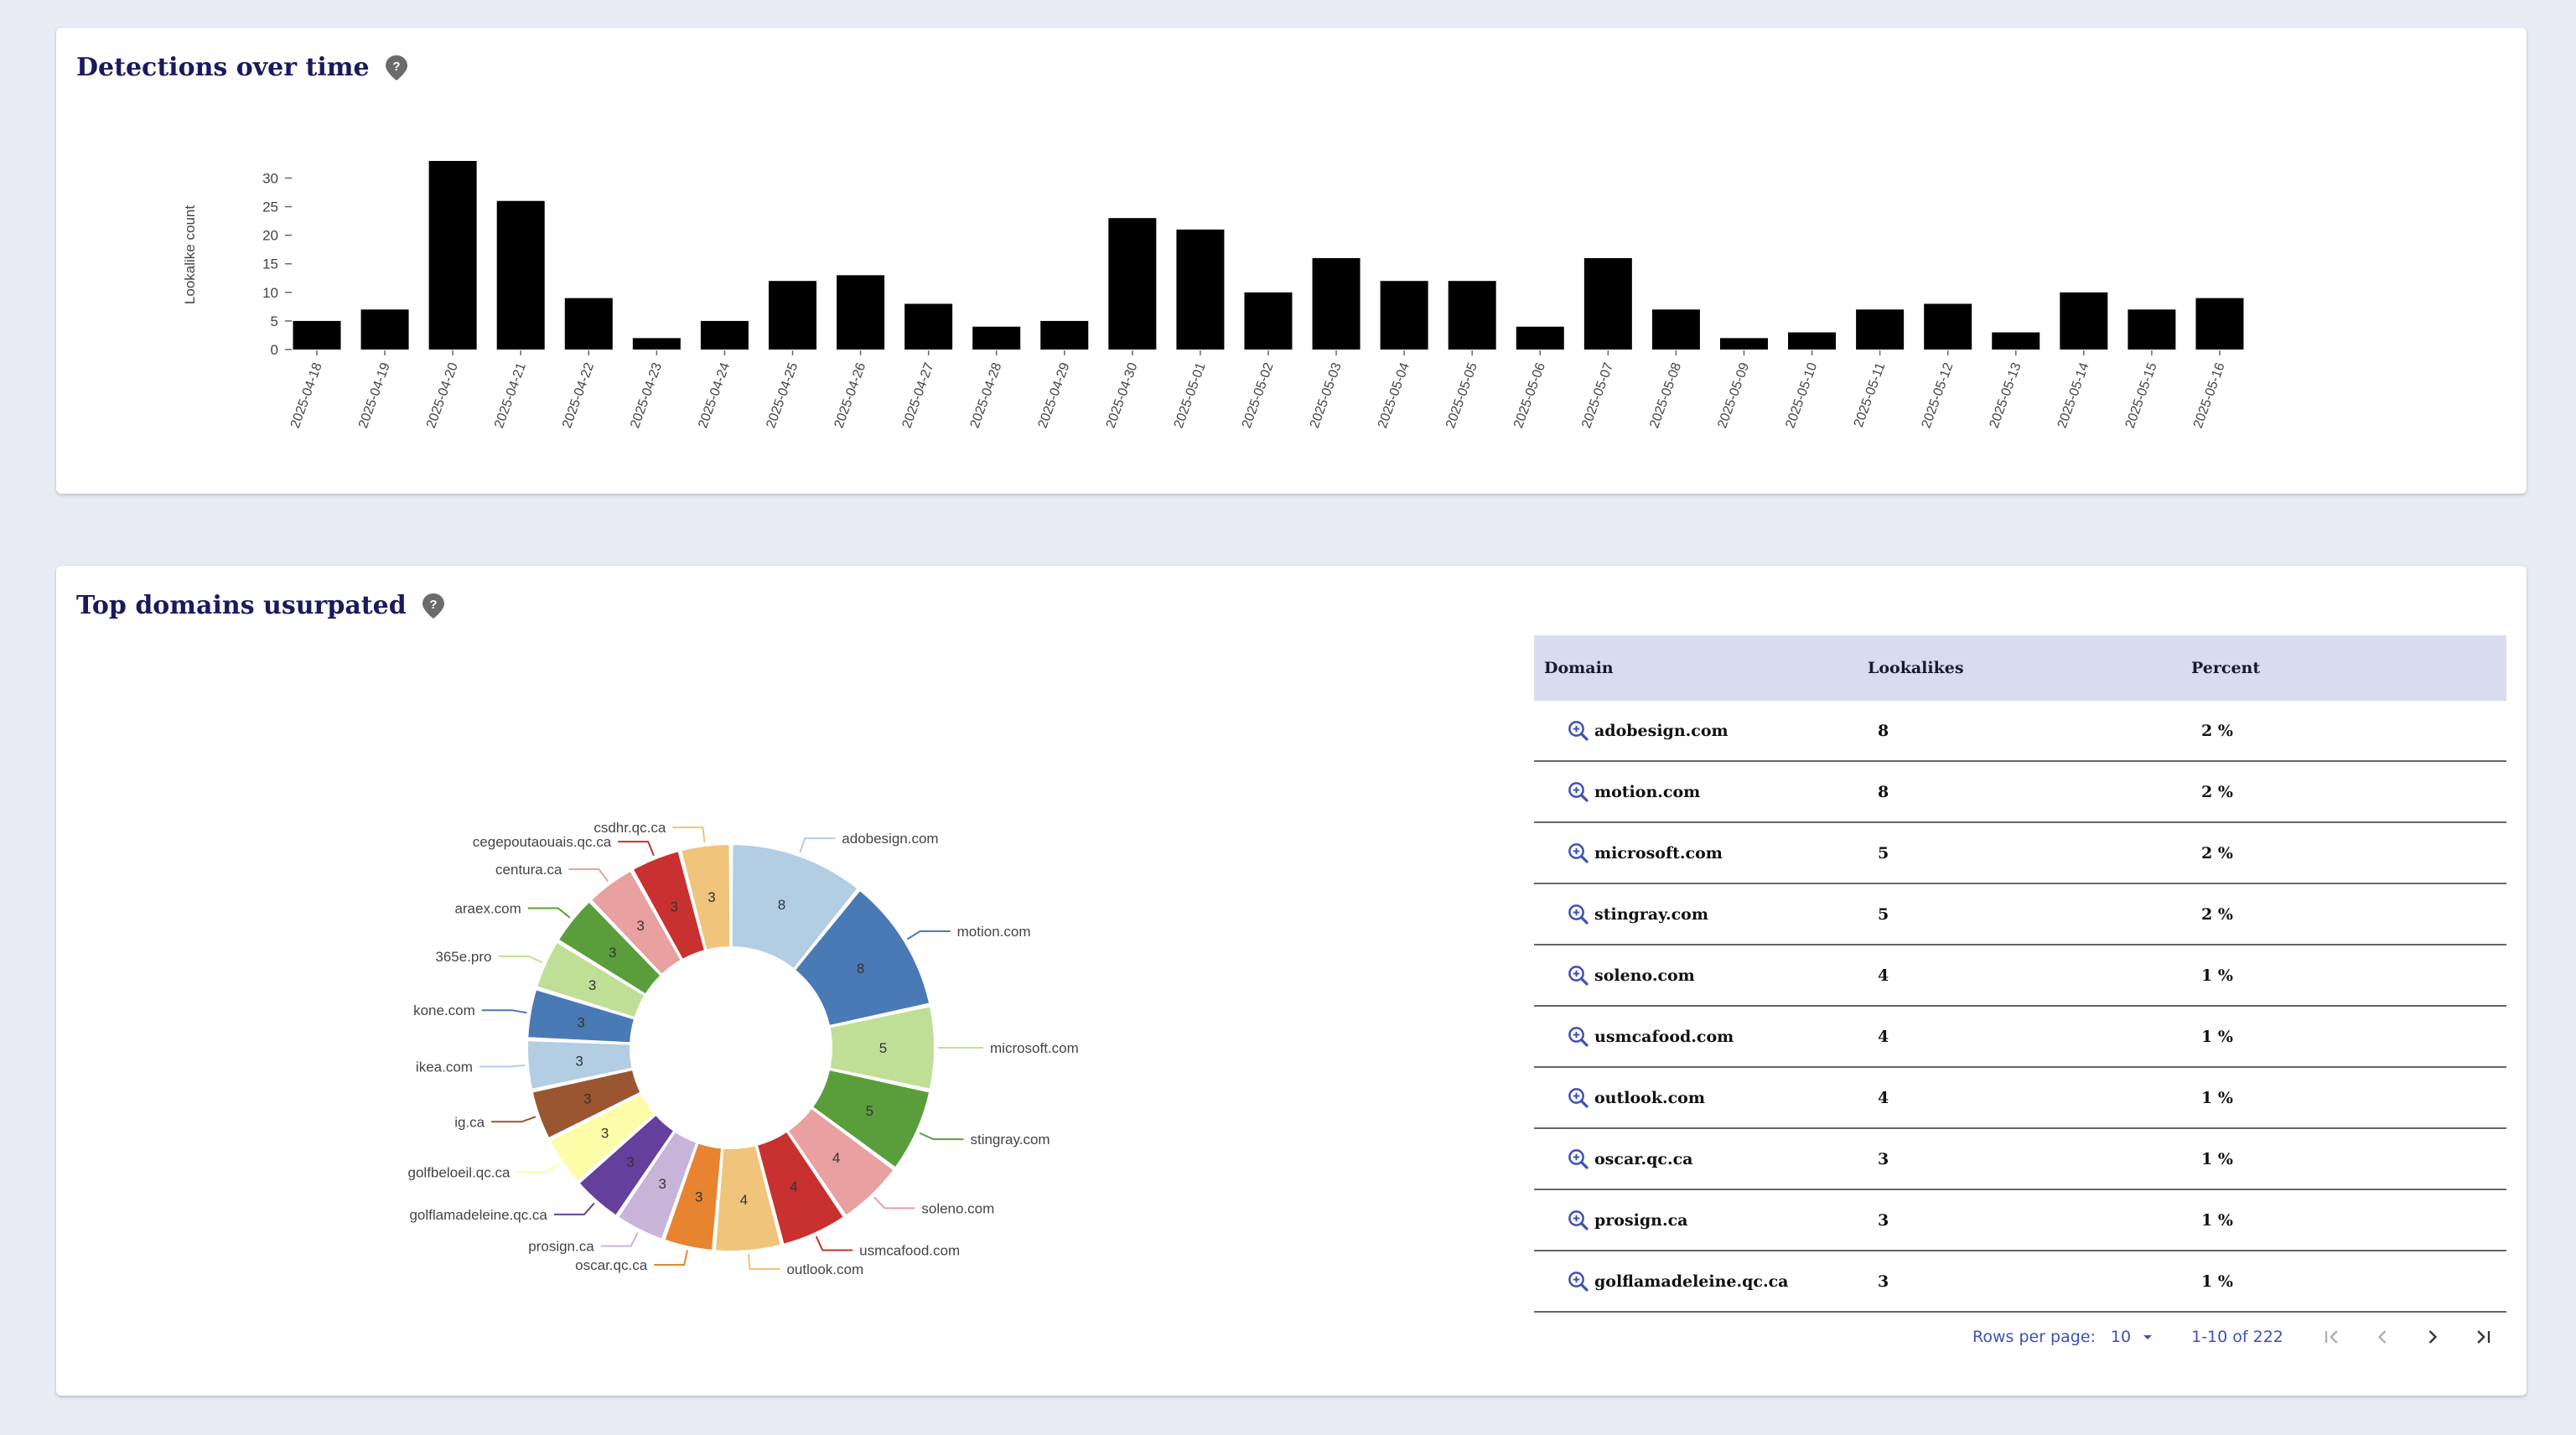 The image size is (2576, 1435). I want to click on table-row: golflamadeleine.qc.ca 3 1 %, so click(2020, 1282).